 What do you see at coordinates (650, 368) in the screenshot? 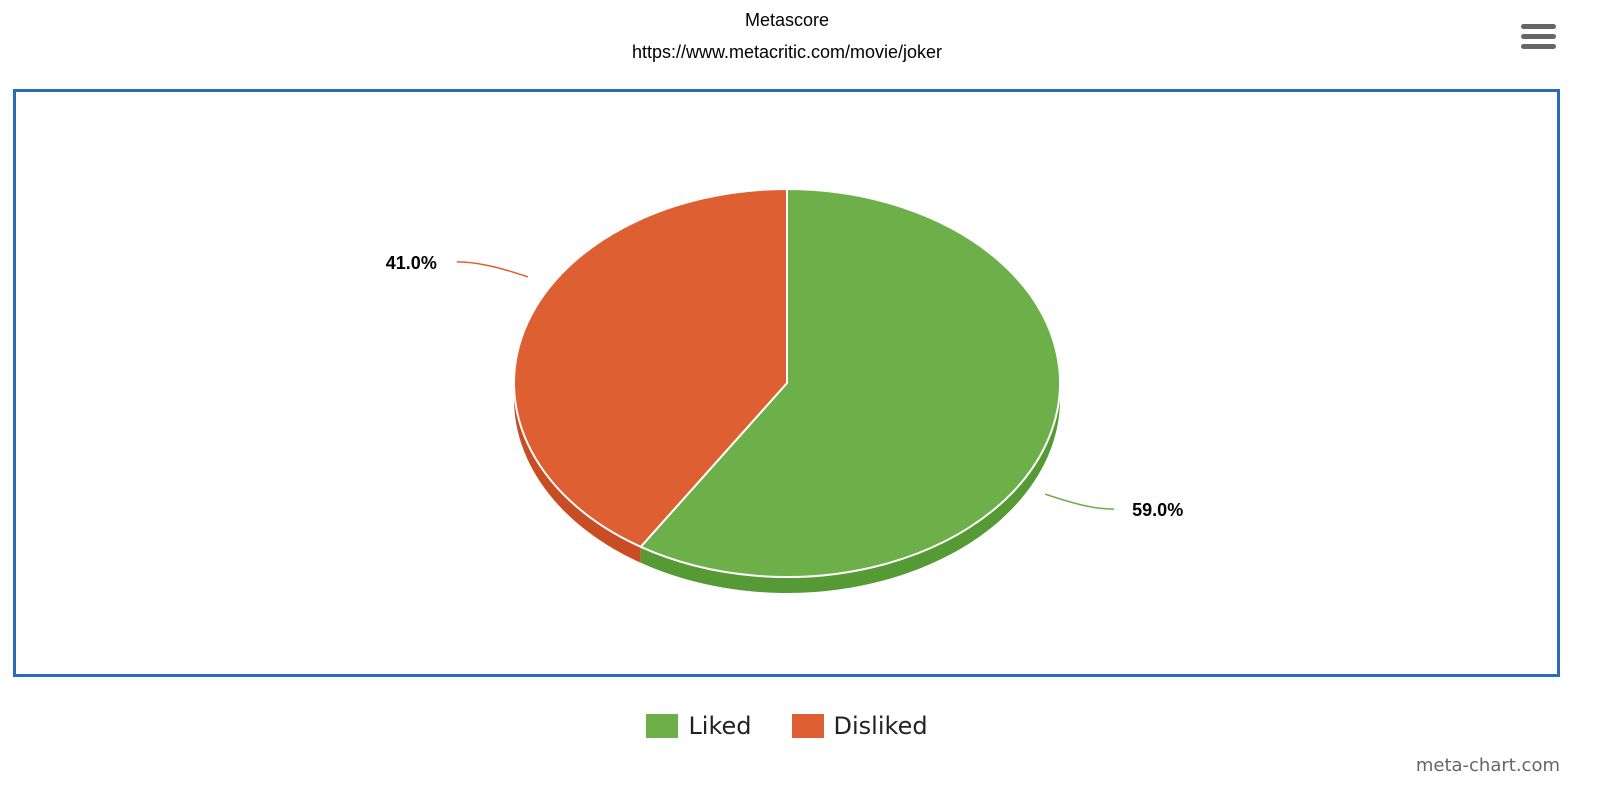
I see `pie-slice-disliked` at bounding box center [650, 368].